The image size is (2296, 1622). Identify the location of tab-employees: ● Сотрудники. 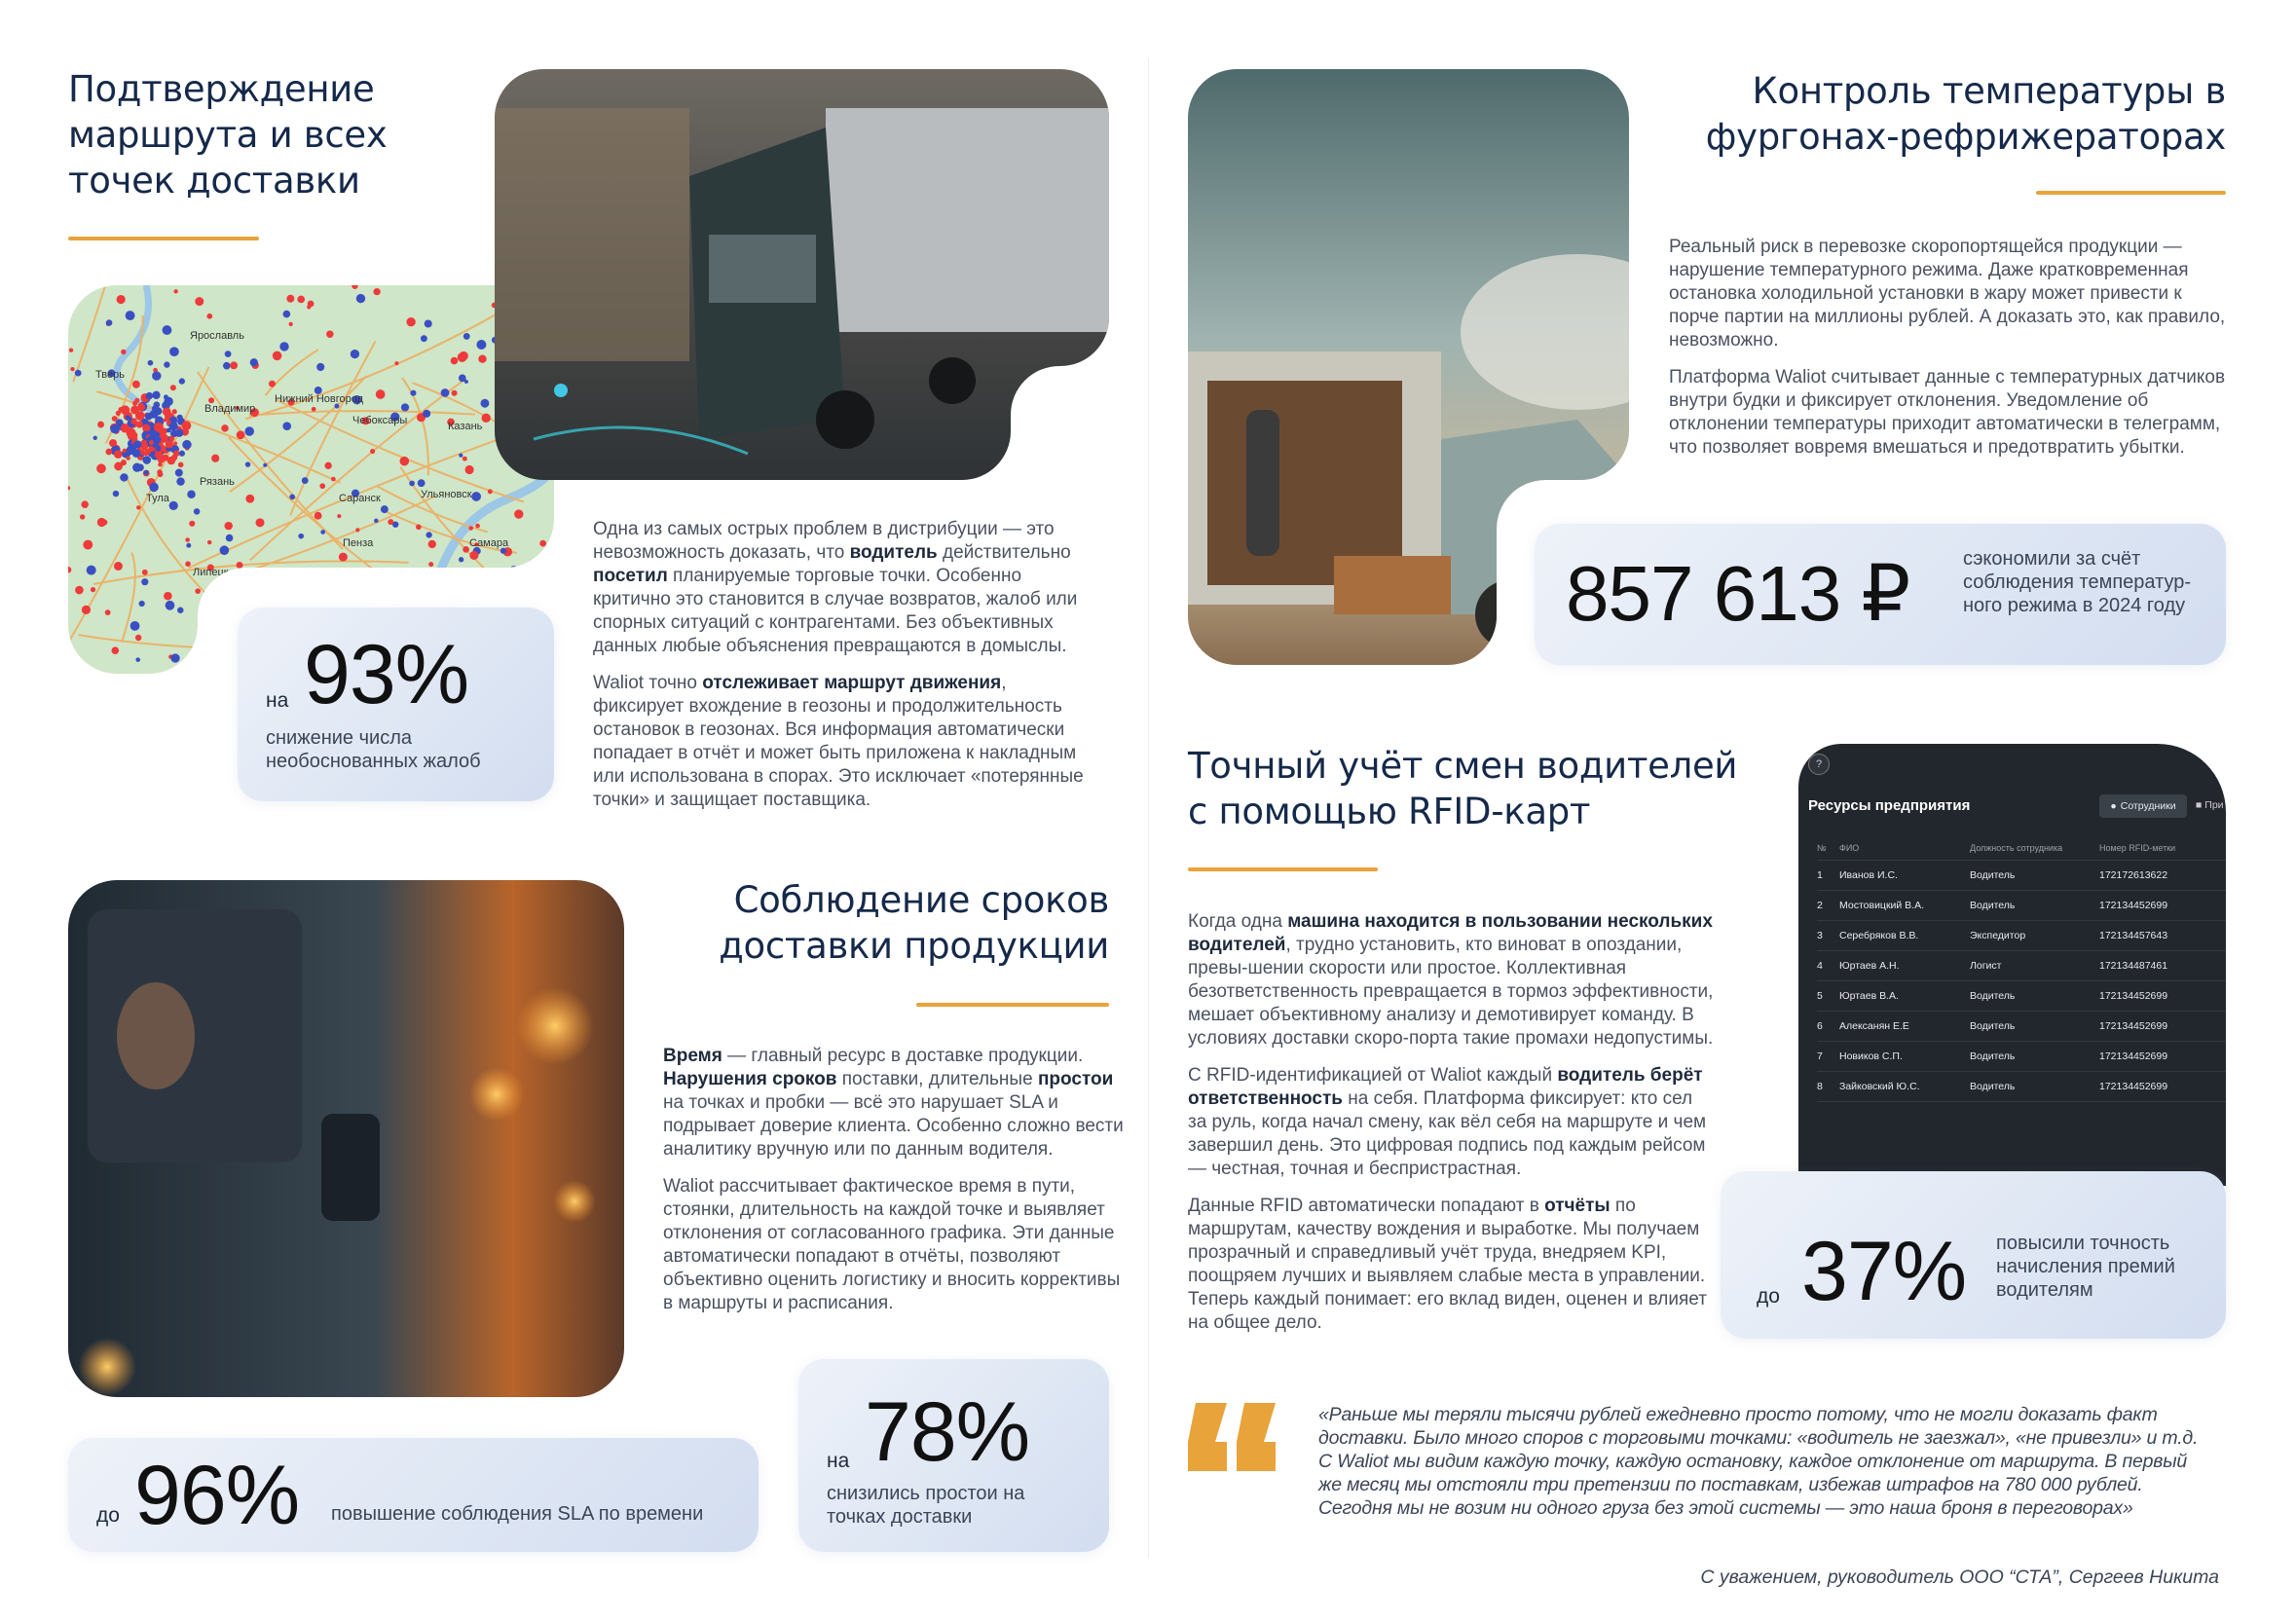
(2143, 806).